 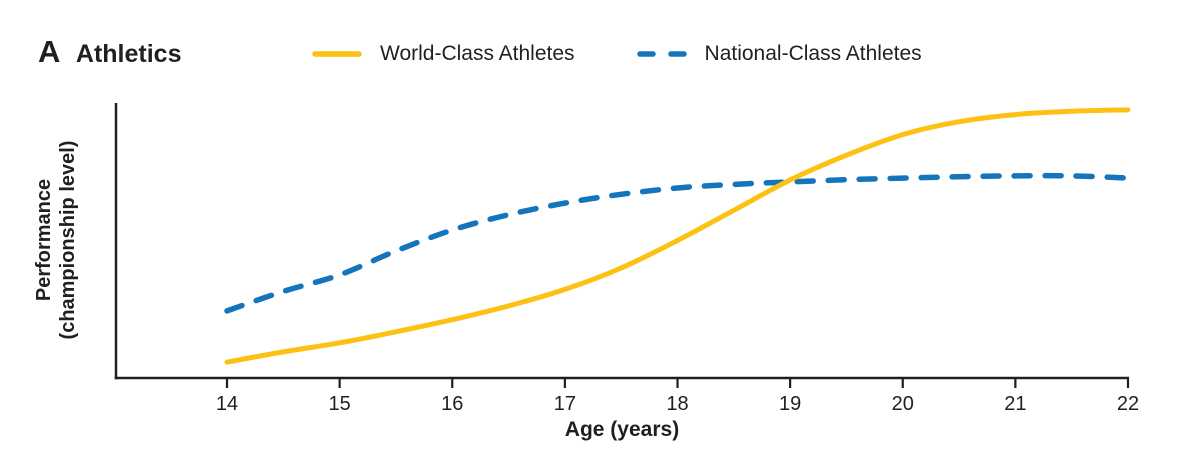 I want to click on x-tick-label: 21, so click(x=1015, y=404).